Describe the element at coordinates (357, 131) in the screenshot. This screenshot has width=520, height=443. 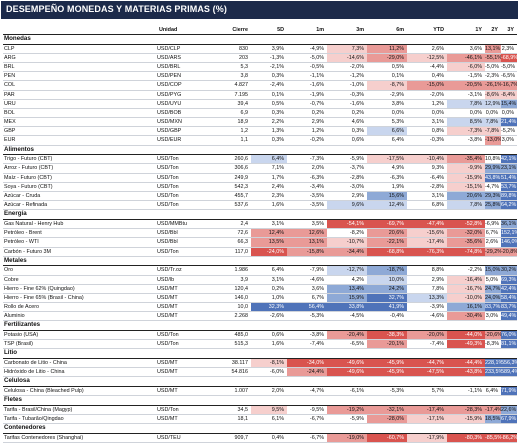
I see `cell-value: 0,3%` at that location.